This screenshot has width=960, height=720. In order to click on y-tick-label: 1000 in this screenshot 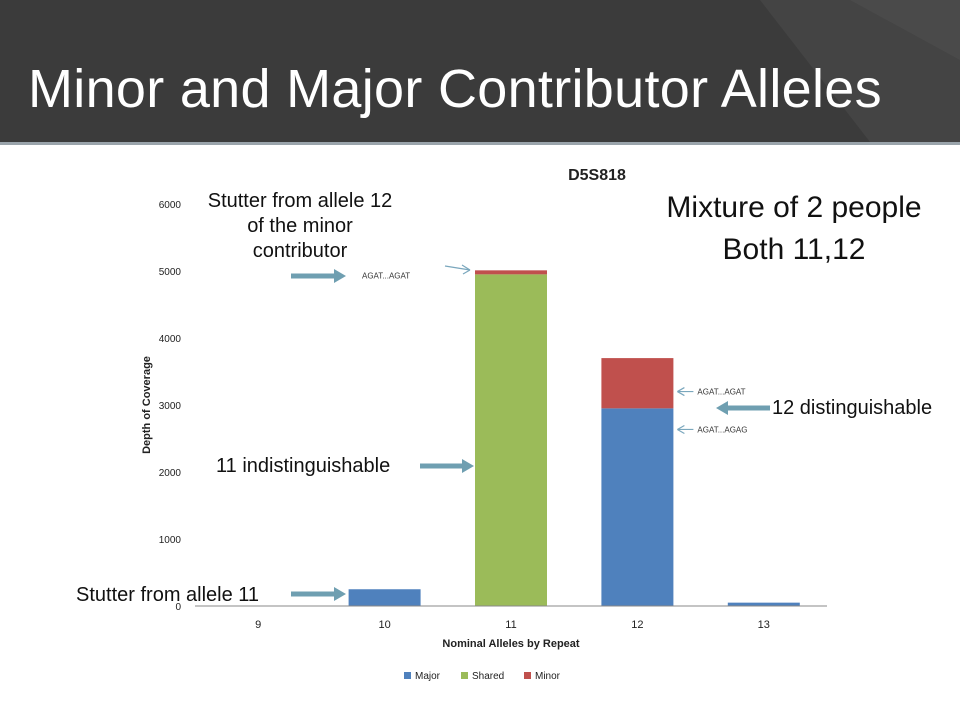, I will do `click(170, 540)`.